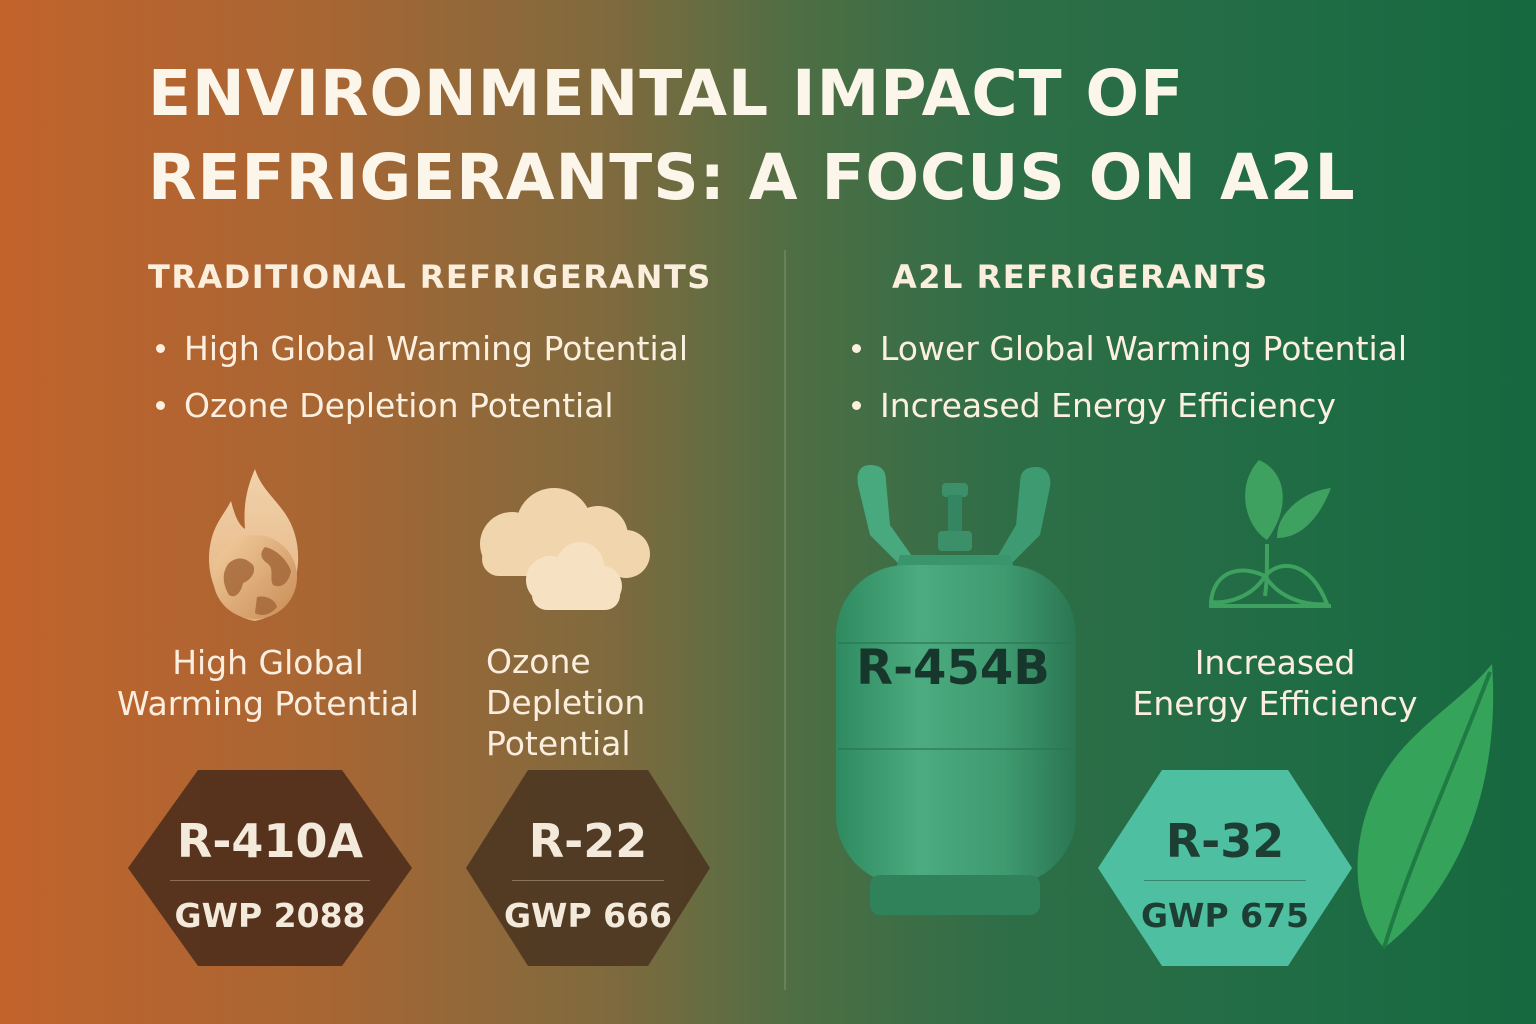 This screenshot has height=1024, width=1536. Describe the element at coordinates (1425, 806) in the screenshot. I see `leaf-icon` at that location.